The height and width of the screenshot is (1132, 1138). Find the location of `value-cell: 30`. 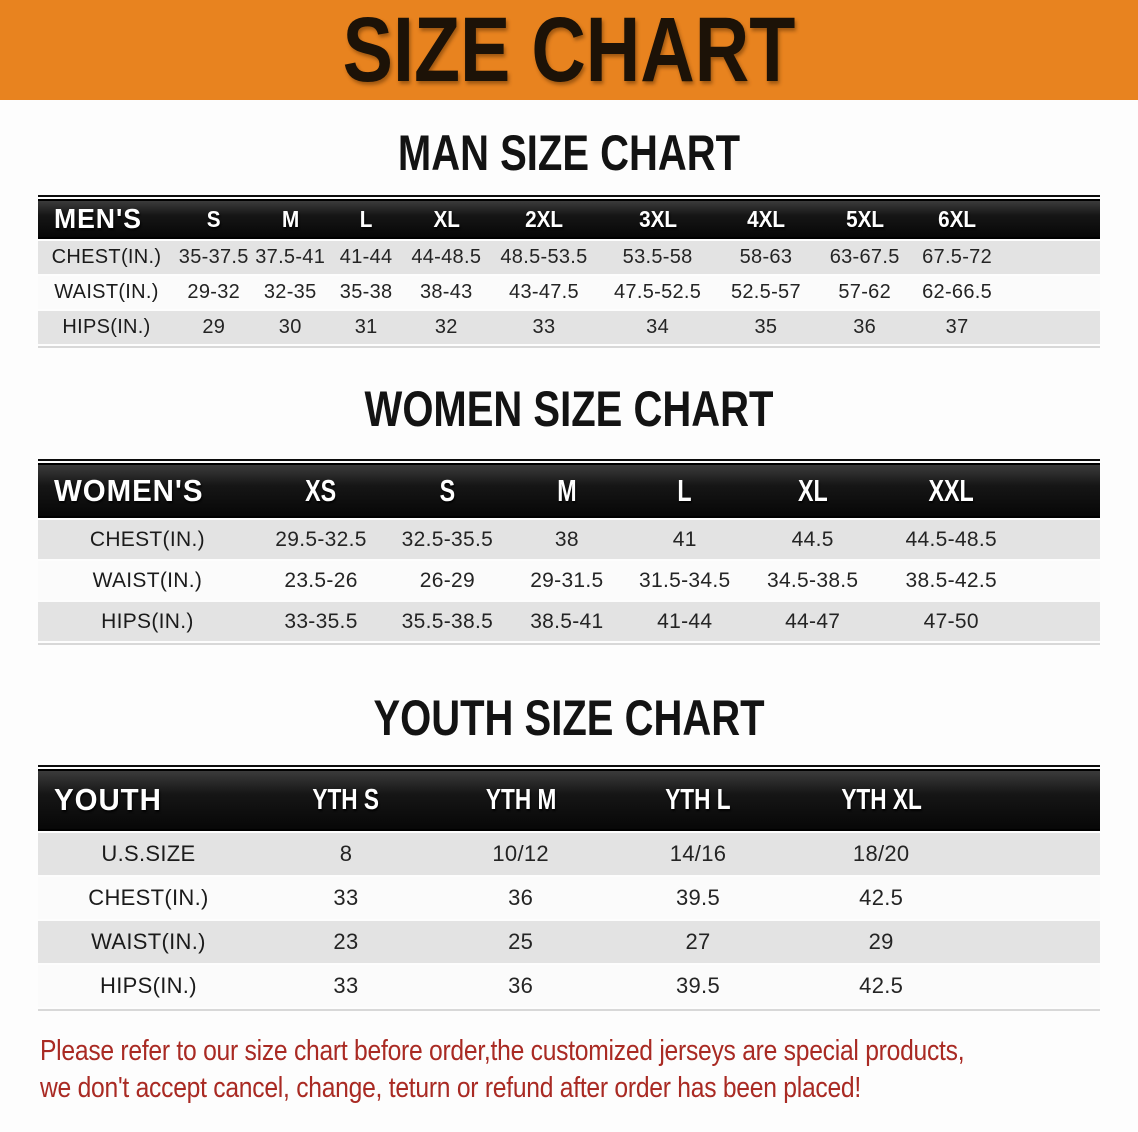

value-cell: 30 is located at coordinates (290, 327).